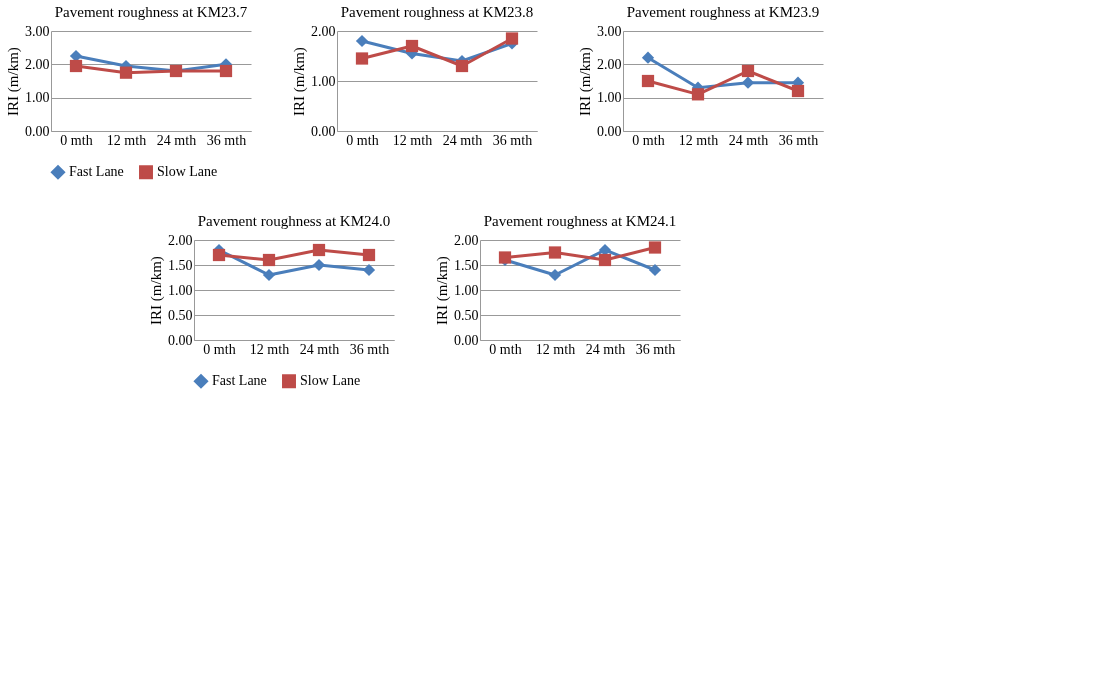 Image resolution: width=1096 pixels, height=687 pixels. What do you see at coordinates (294, 221) in the screenshot?
I see `chart-title: Pavement roughness at KM24.0` at bounding box center [294, 221].